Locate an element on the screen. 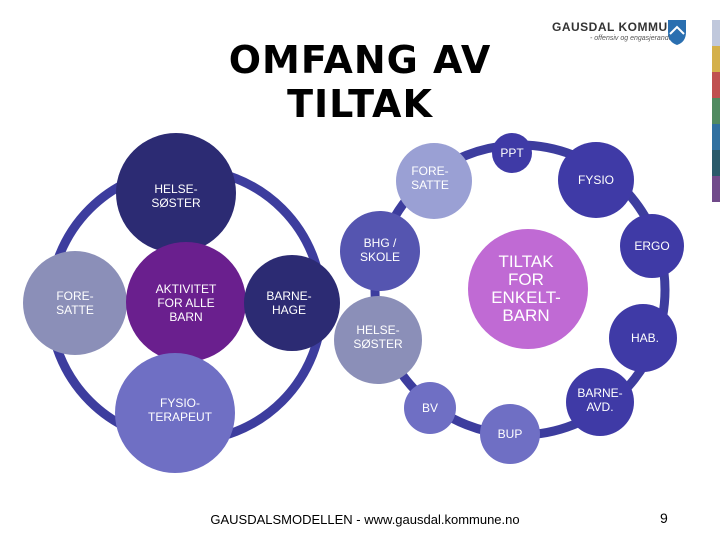 This screenshot has width=720, height=540. label-foresatte-left: FORE- SATTE is located at coordinates (75, 303).